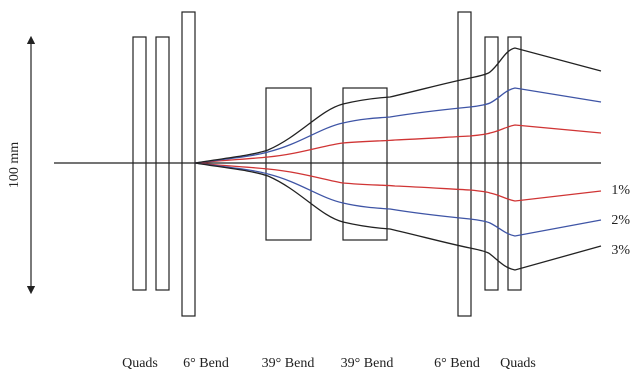 The image size is (634, 378). Describe the element at coordinates (398, 182) in the screenshot. I see `trajectory-1pct-lower` at that location.